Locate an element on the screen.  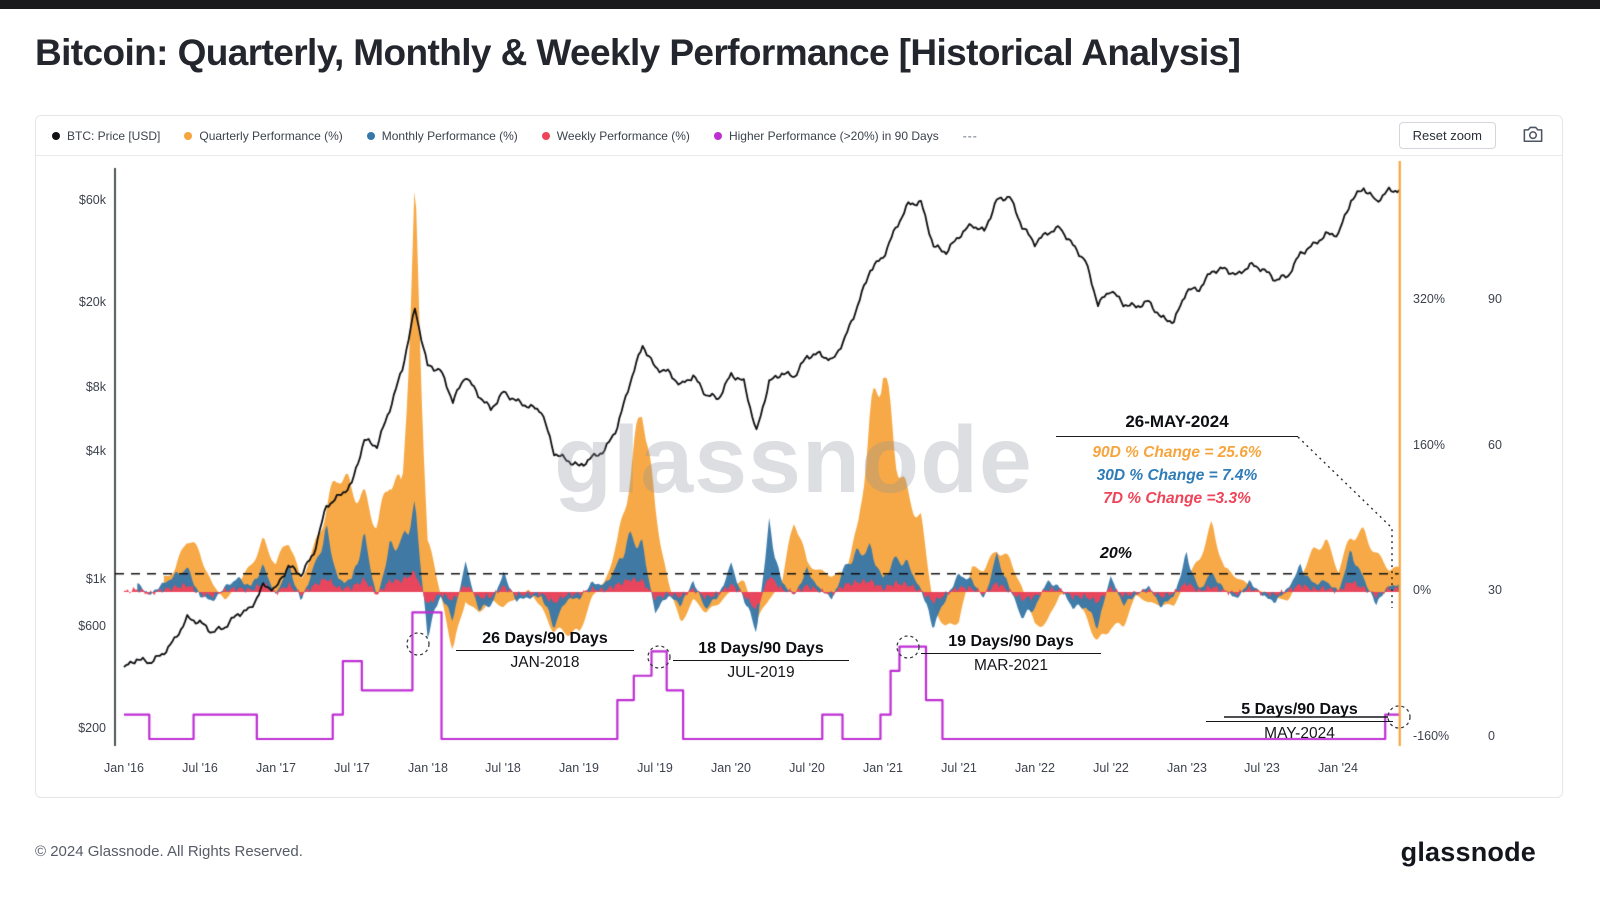
price-tick-60k: $60k is located at coordinates (92, 200).